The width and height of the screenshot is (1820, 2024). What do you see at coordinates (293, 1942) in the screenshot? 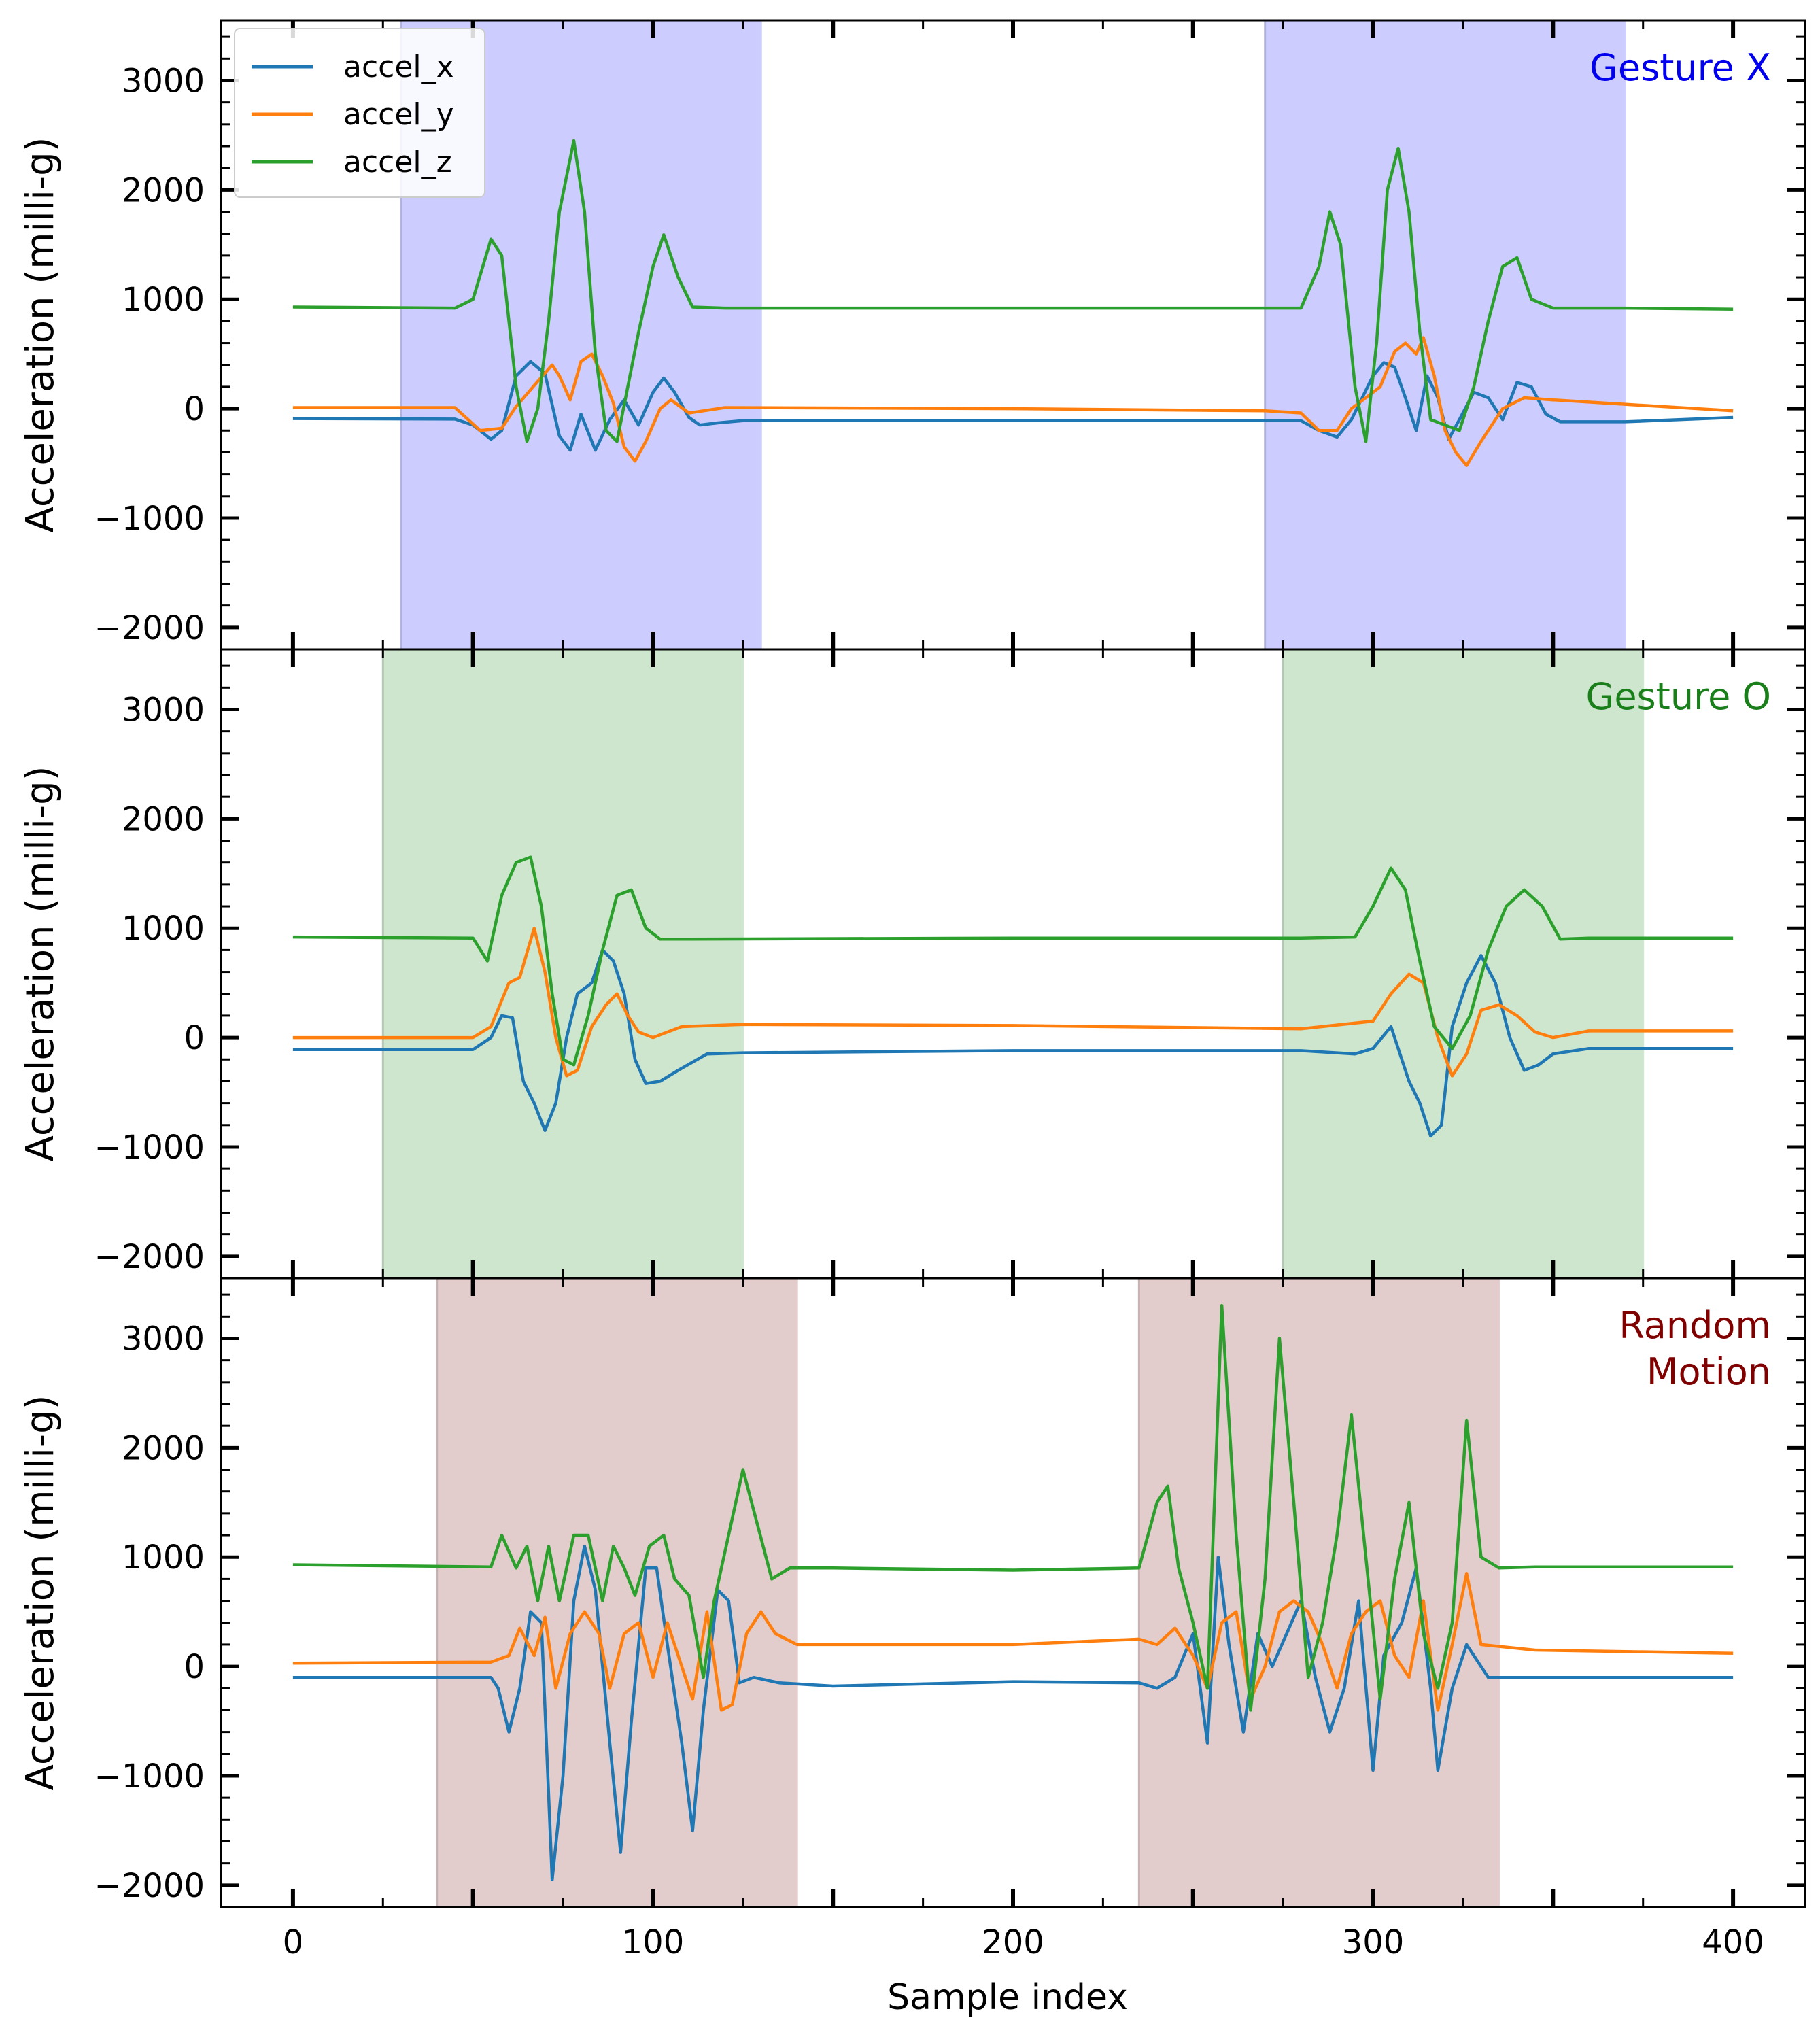
I see `x-tick-label: 0` at bounding box center [293, 1942].